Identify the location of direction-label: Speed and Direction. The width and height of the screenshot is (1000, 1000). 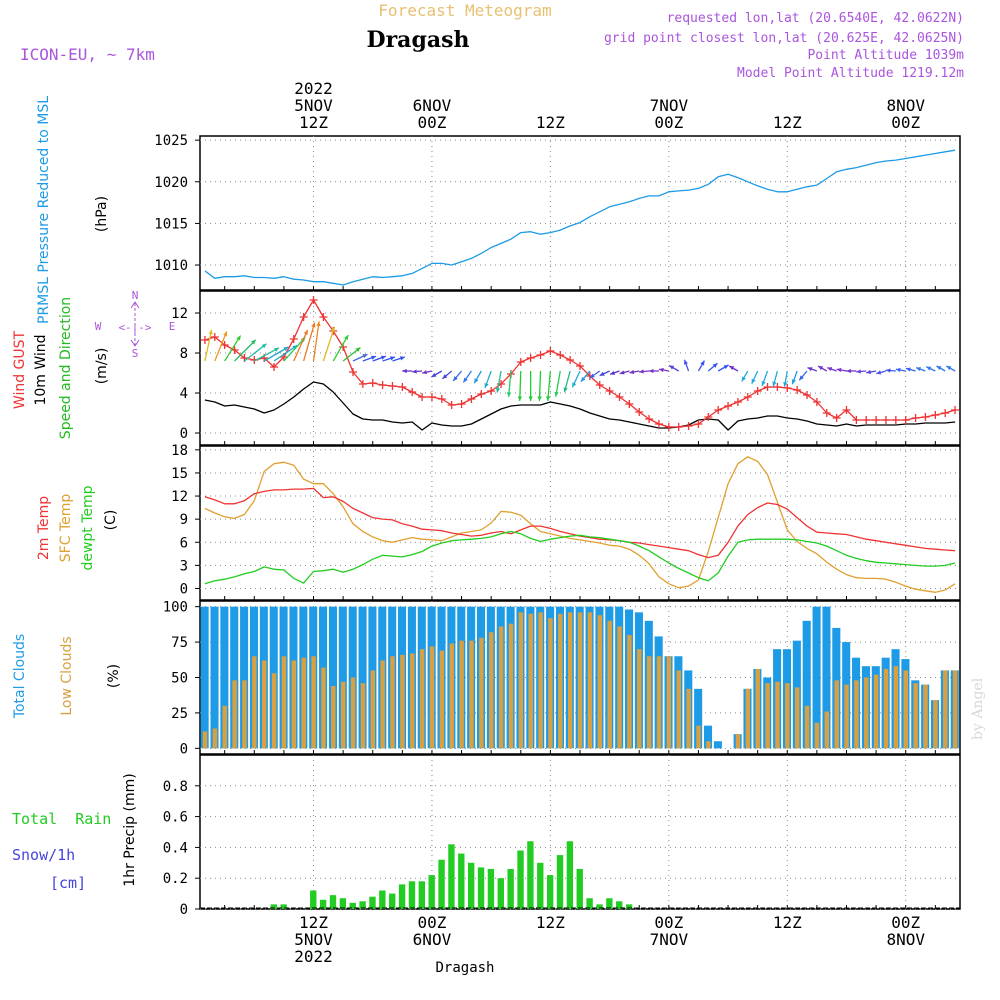
(66, 368).